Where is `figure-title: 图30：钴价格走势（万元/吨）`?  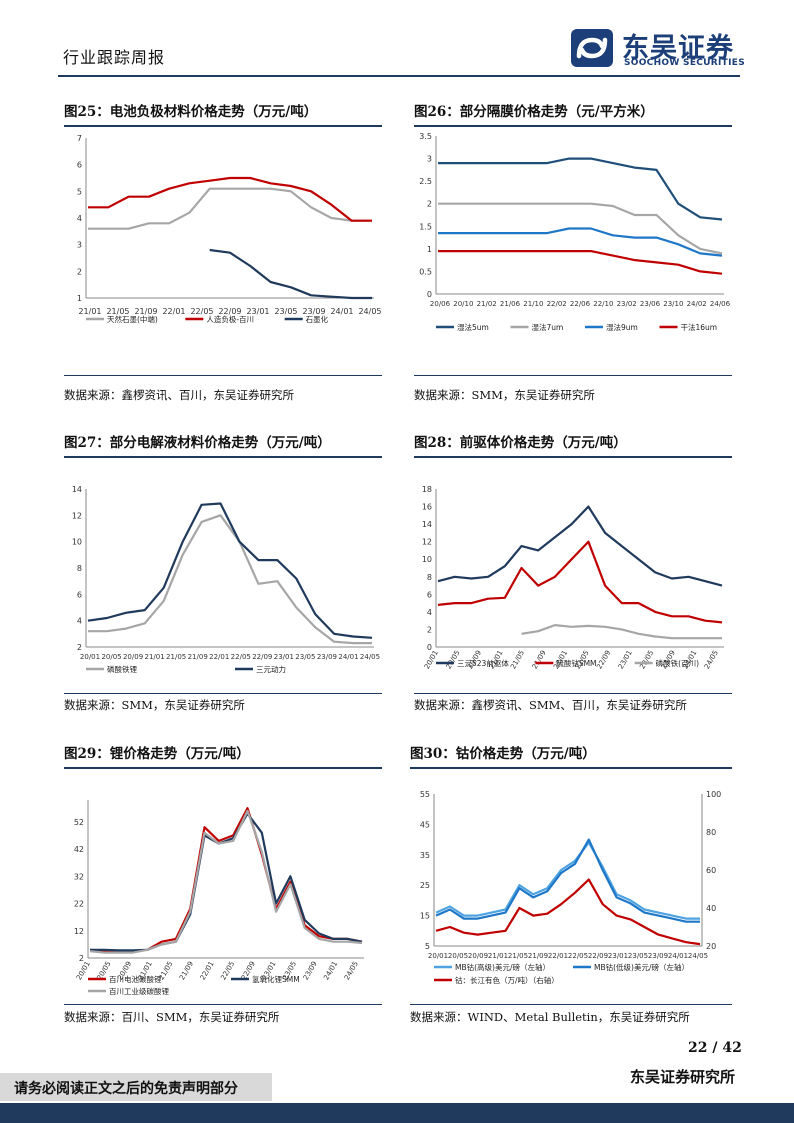 figure-title: 图30：钴价格走势（万元/吨） is located at coordinates (503, 754).